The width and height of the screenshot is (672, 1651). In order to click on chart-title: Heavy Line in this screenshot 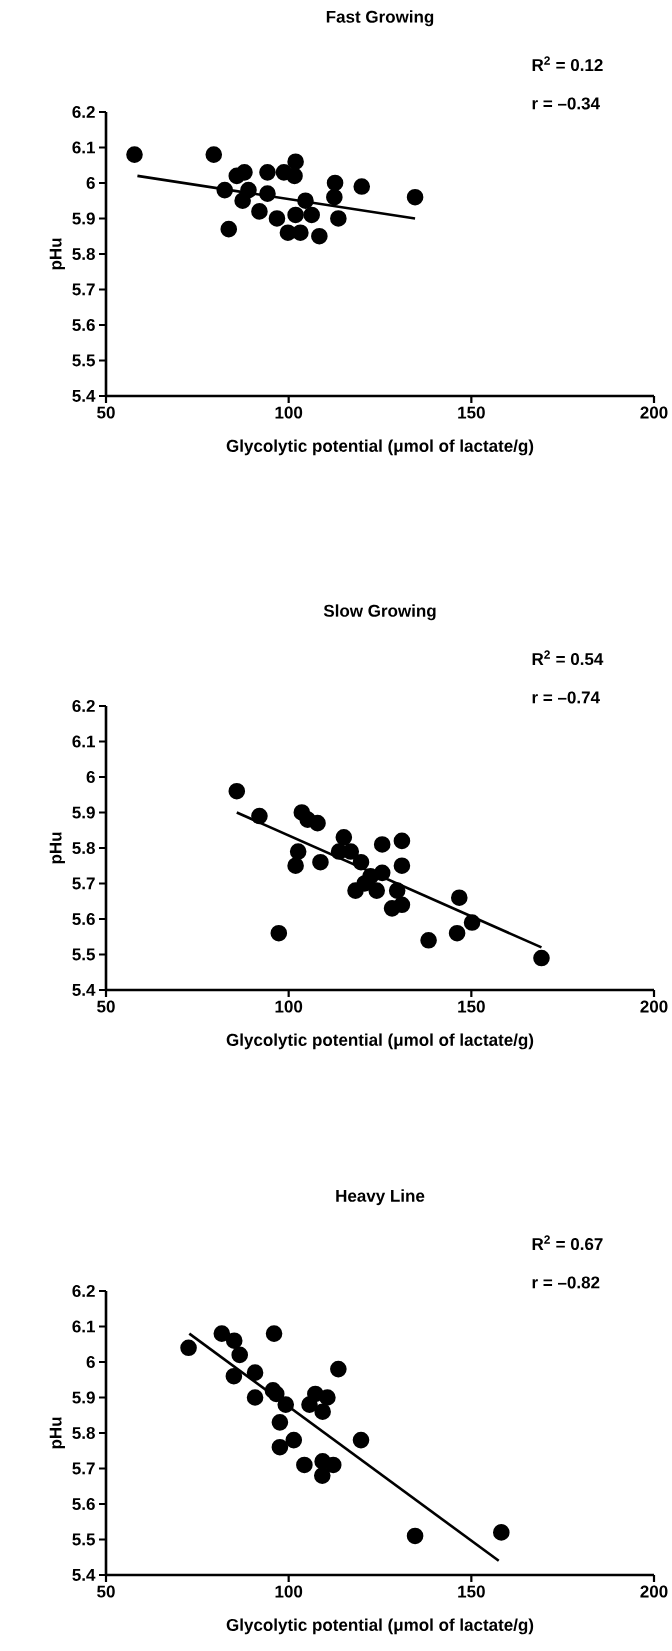, I will do `click(380, 1197)`.